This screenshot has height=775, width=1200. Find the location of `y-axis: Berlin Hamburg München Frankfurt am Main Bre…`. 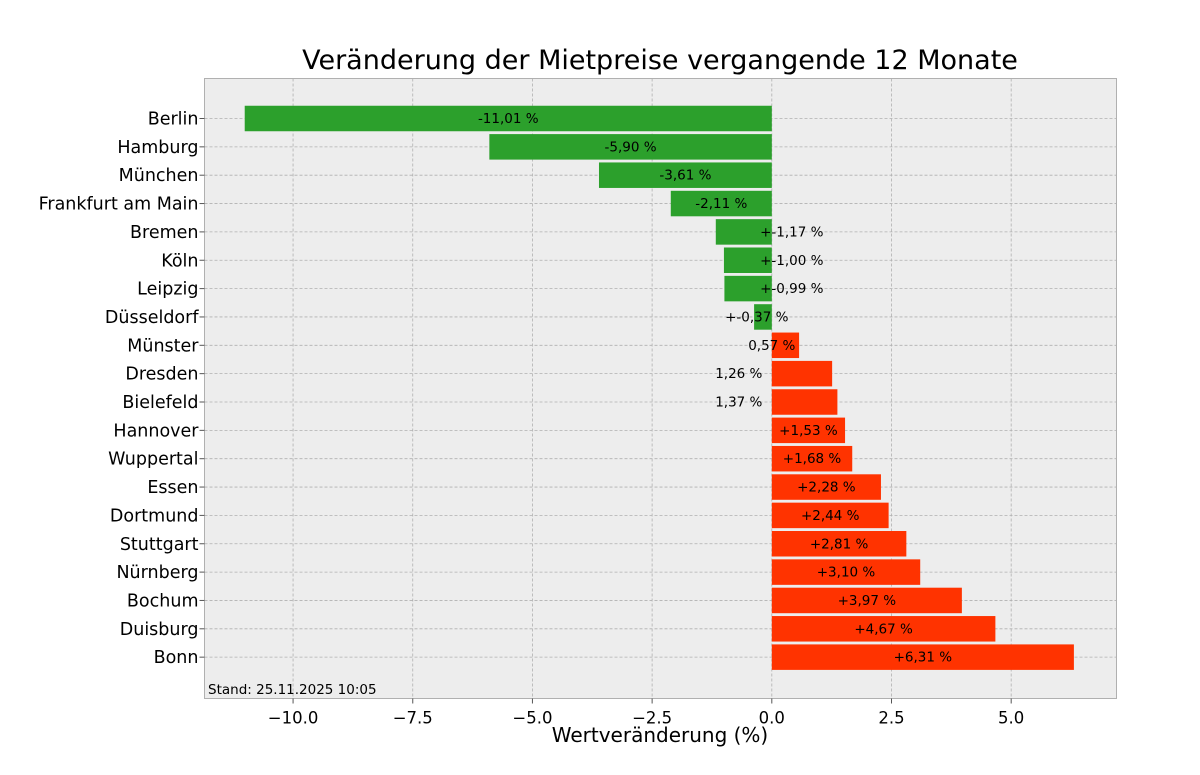

y-axis: Berlin Hamburg München Frankfurt am Main Bre… is located at coordinates (122, 389).